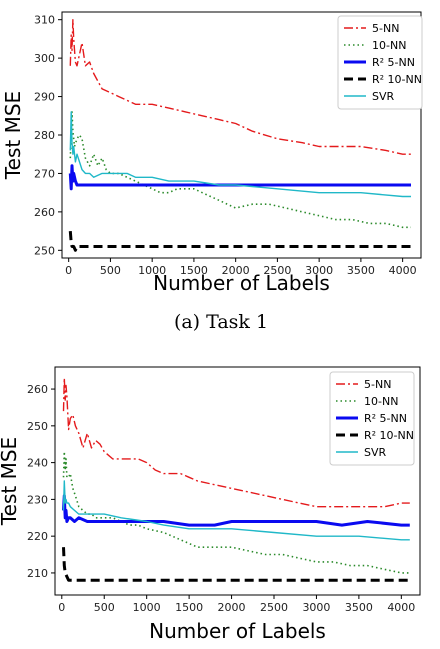  Describe the element at coordinates (37, 573) in the screenshot. I see `y-tick-label: 210` at that location.